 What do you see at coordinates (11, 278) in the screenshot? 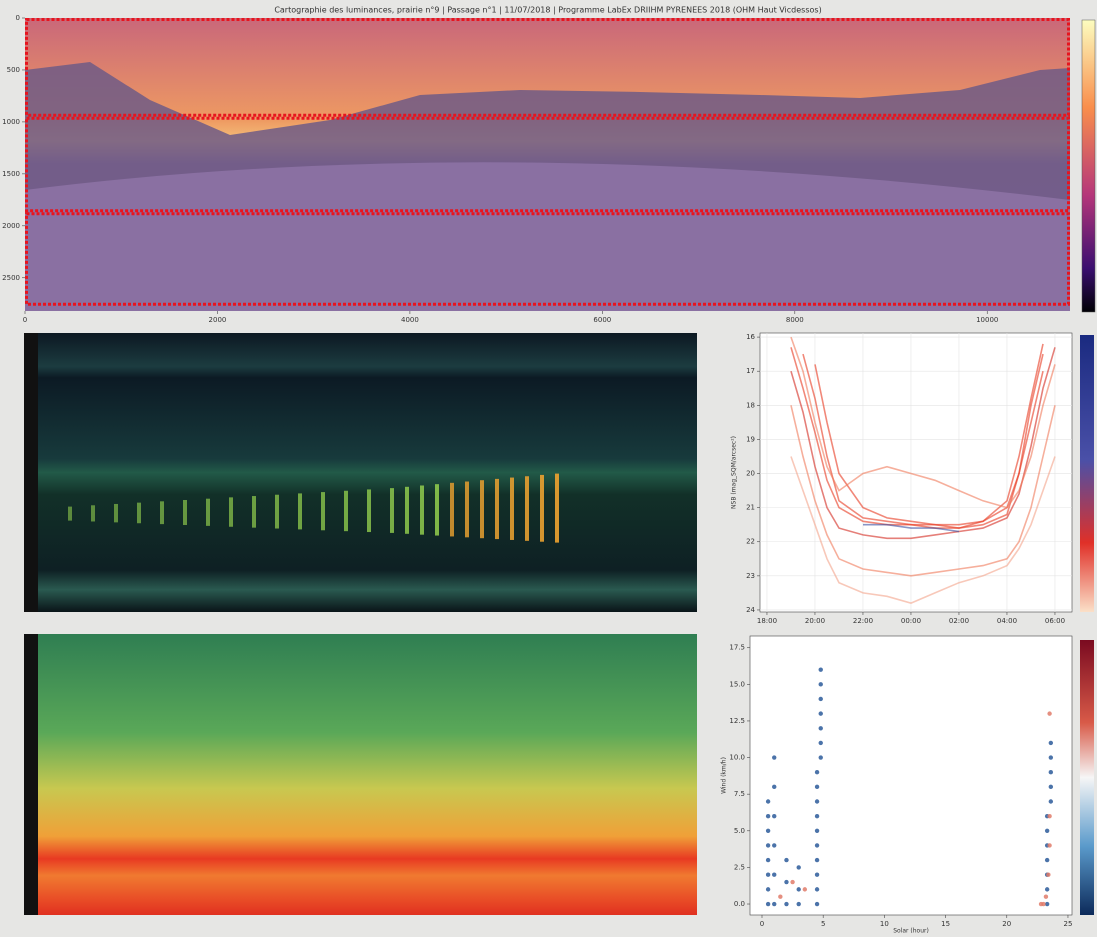
I see `y-tick-label: 2500` at bounding box center [11, 278].